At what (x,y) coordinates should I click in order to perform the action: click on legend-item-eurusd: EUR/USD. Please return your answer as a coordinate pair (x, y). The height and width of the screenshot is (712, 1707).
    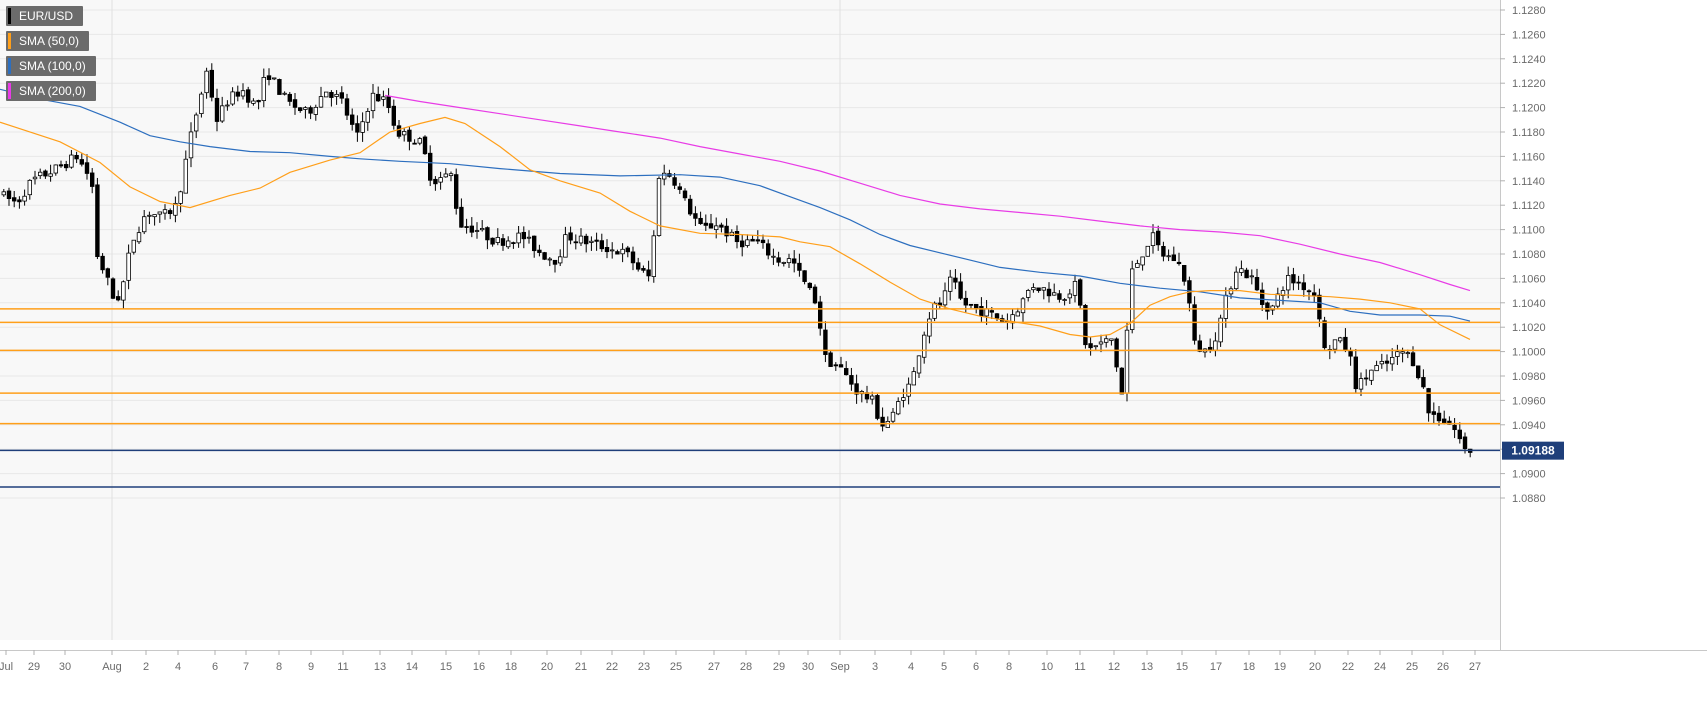
    Looking at the image, I should click on (45, 16).